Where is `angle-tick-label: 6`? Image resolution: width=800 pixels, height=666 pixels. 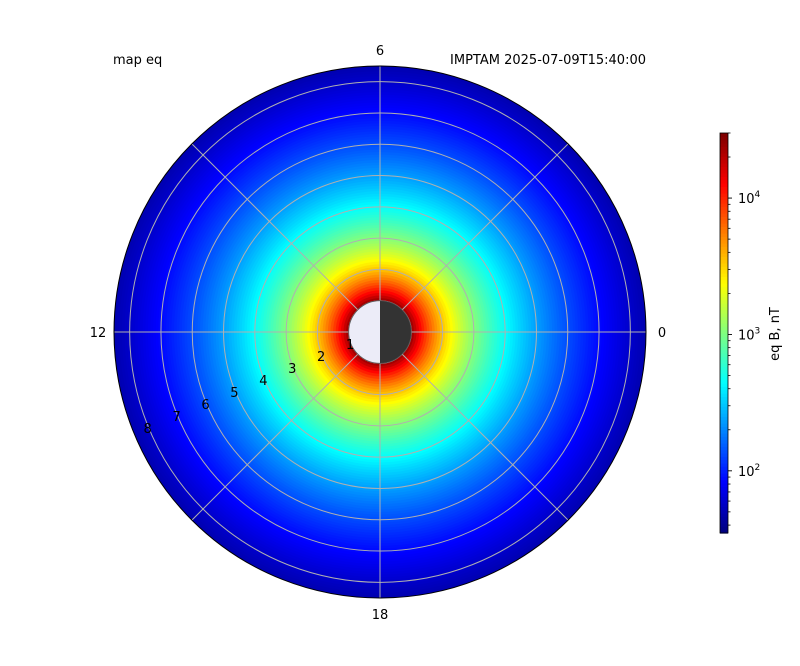
angle-tick-label: 6 is located at coordinates (380, 51).